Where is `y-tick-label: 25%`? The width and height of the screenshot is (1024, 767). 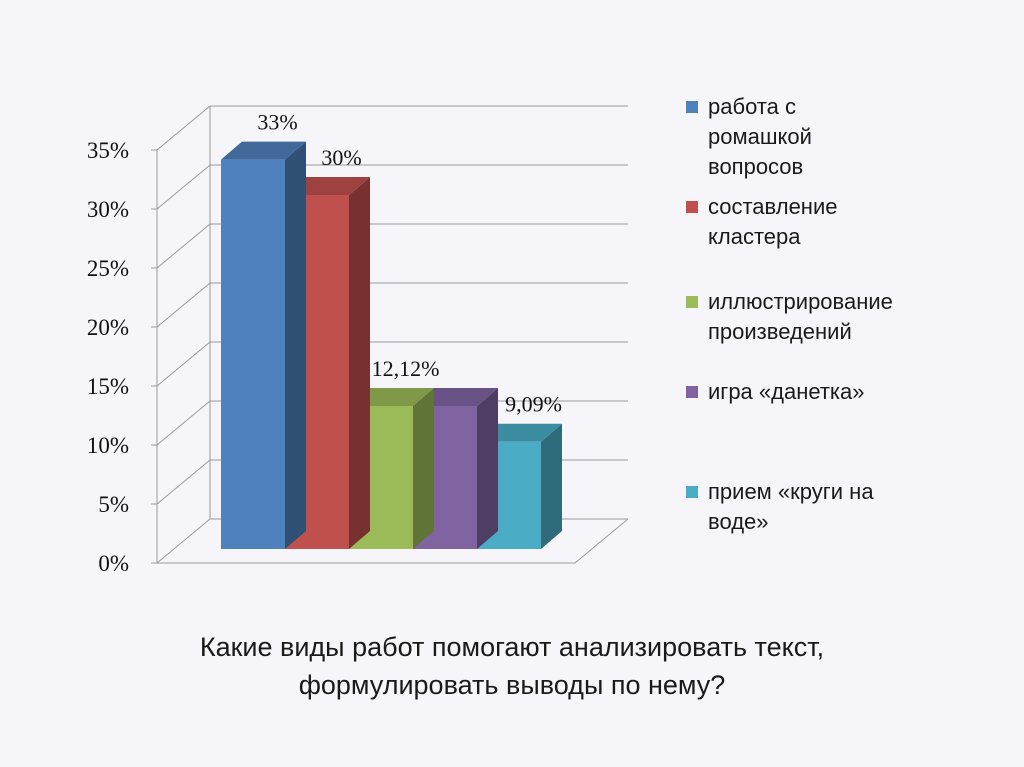 y-tick-label: 25% is located at coordinates (108, 268).